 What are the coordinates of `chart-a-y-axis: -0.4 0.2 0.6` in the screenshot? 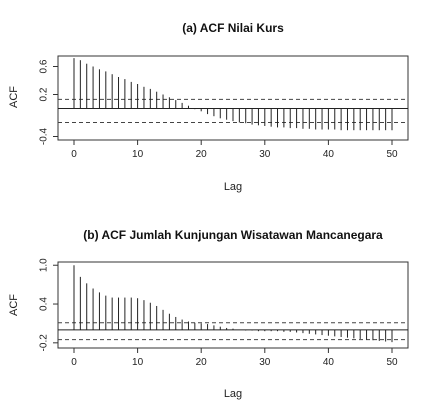 It's located at (48, 102).